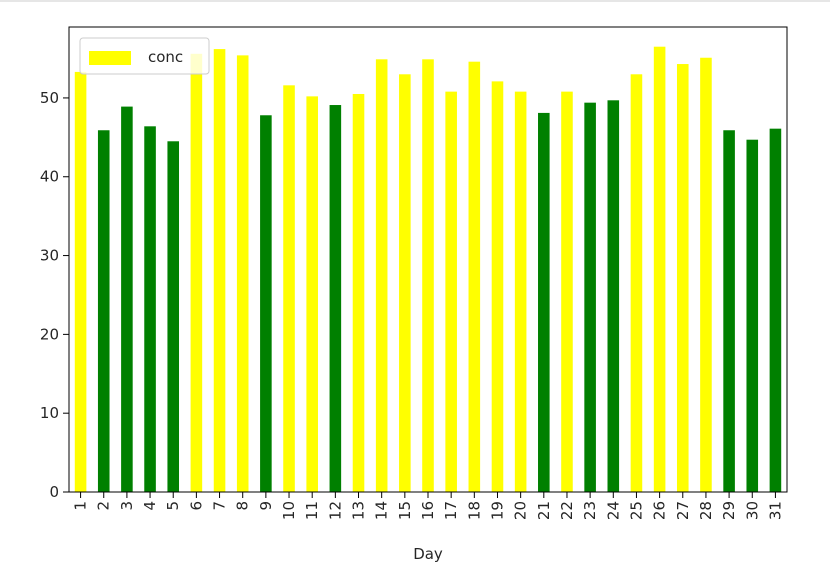 The height and width of the screenshot is (583, 830). What do you see at coordinates (312, 510) in the screenshot?
I see `x-tick-label: 11` at bounding box center [312, 510].